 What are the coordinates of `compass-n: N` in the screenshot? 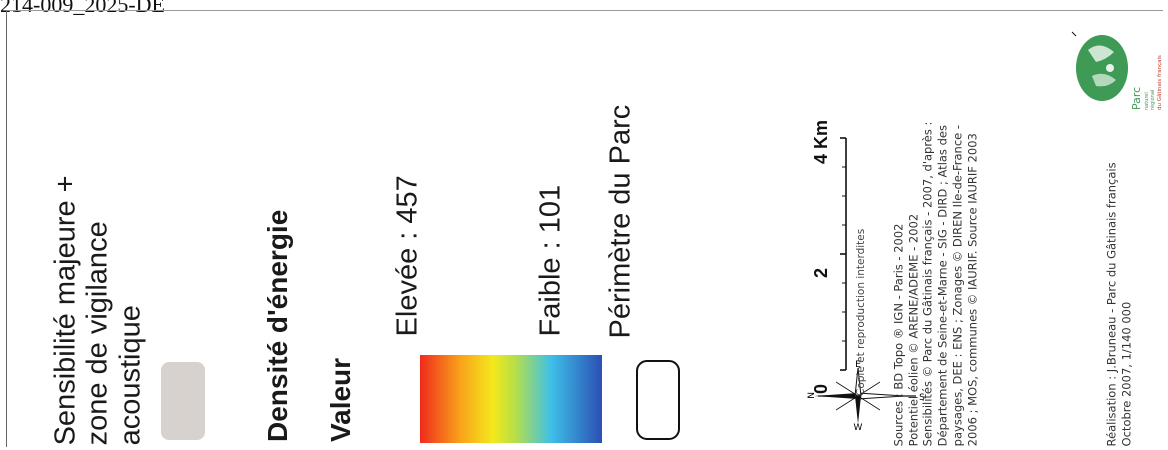 It's located at (812, 395).